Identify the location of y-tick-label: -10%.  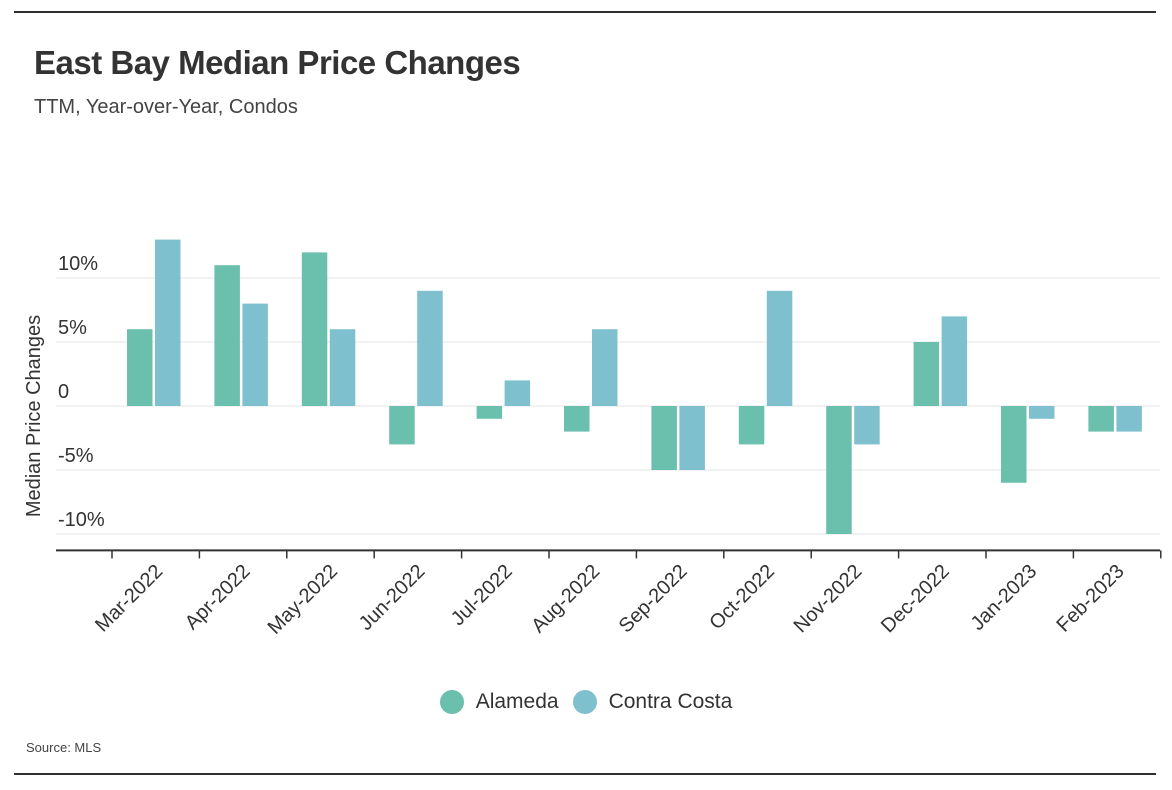
(81, 520).